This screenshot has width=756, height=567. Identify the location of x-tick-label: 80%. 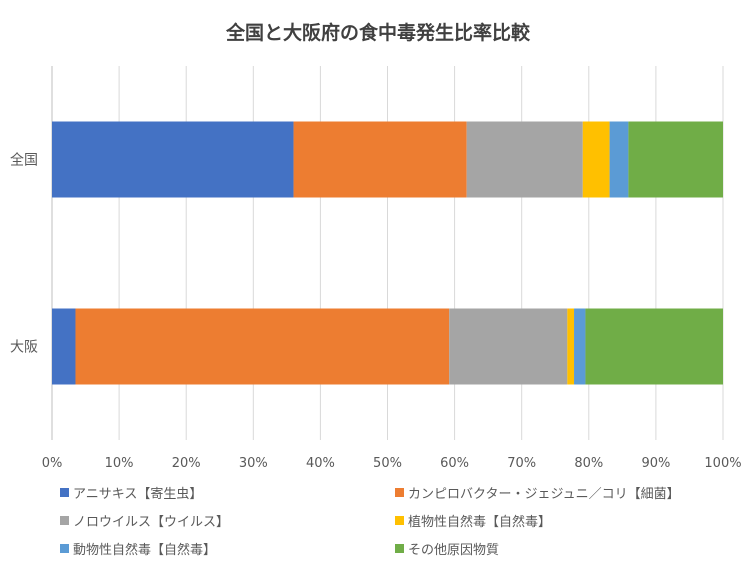
(588, 463).